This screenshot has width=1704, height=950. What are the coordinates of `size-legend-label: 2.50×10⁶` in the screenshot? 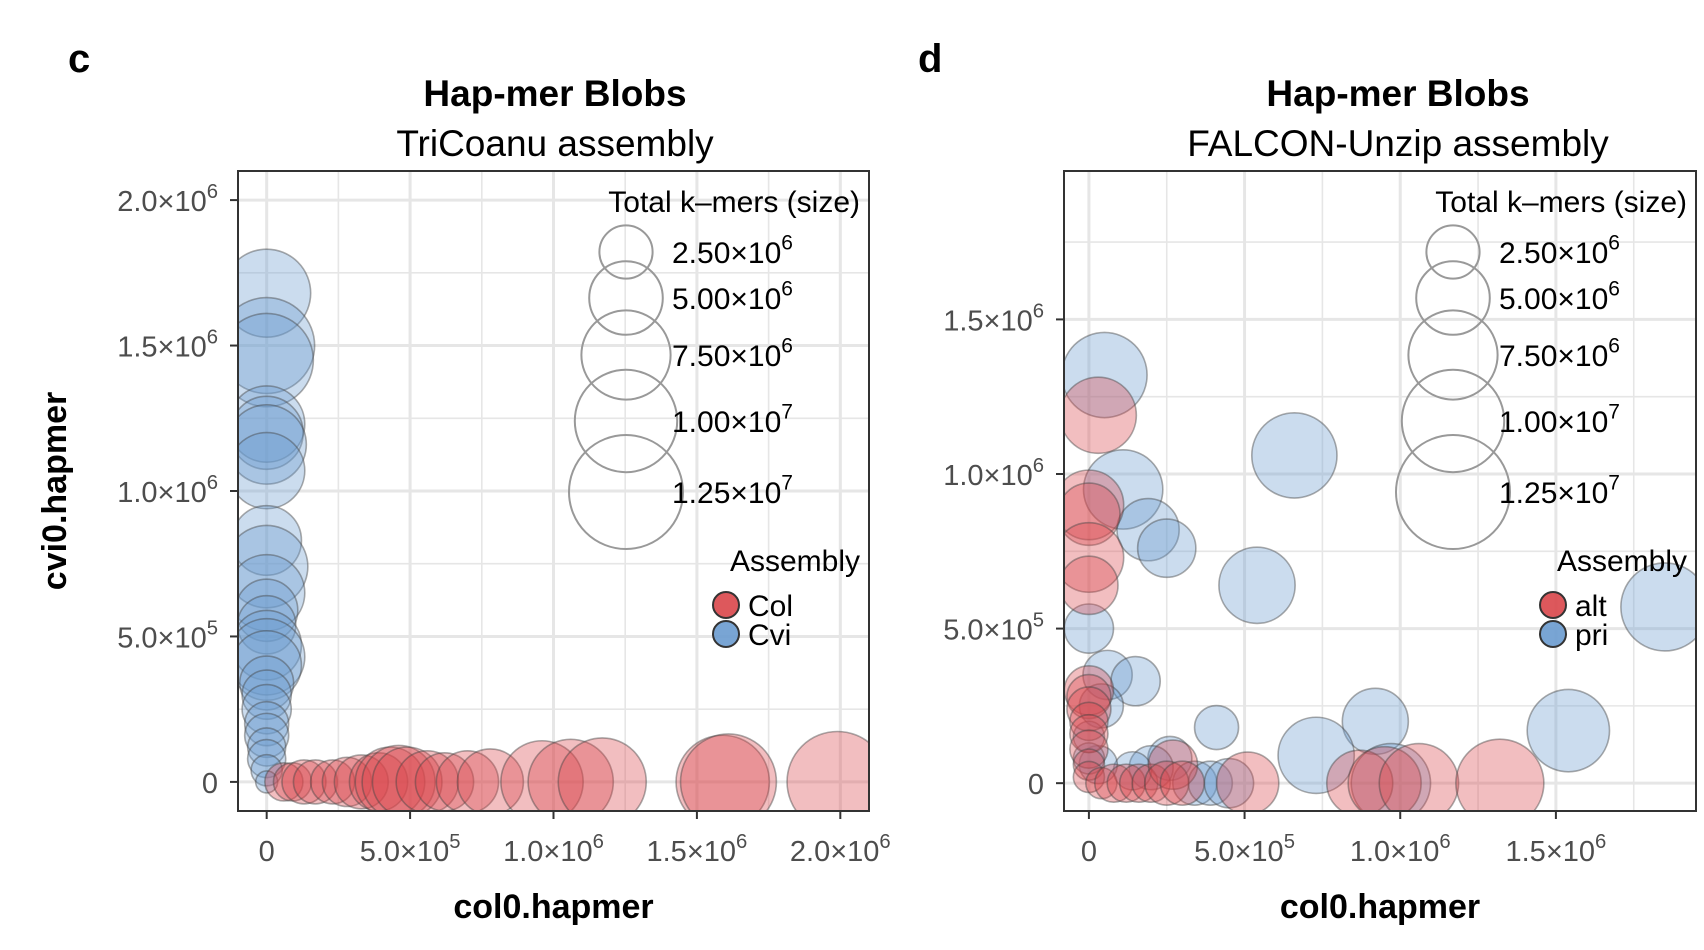 It's located at (1559, 251).